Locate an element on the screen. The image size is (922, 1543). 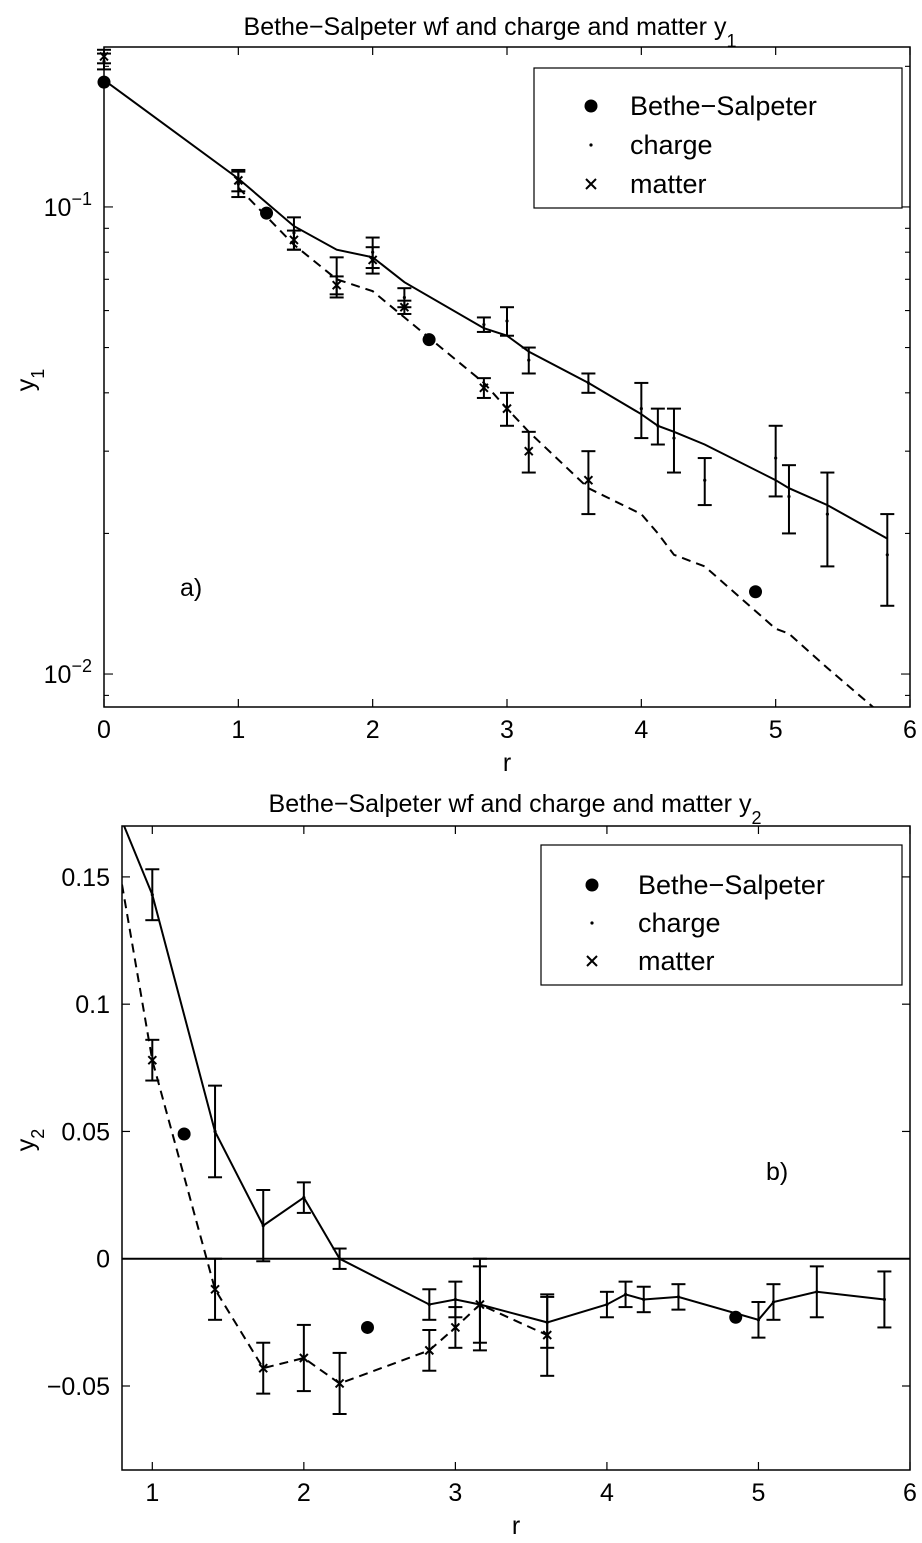
panel-a-legend-marker-point is located at coordinates (591, 145).